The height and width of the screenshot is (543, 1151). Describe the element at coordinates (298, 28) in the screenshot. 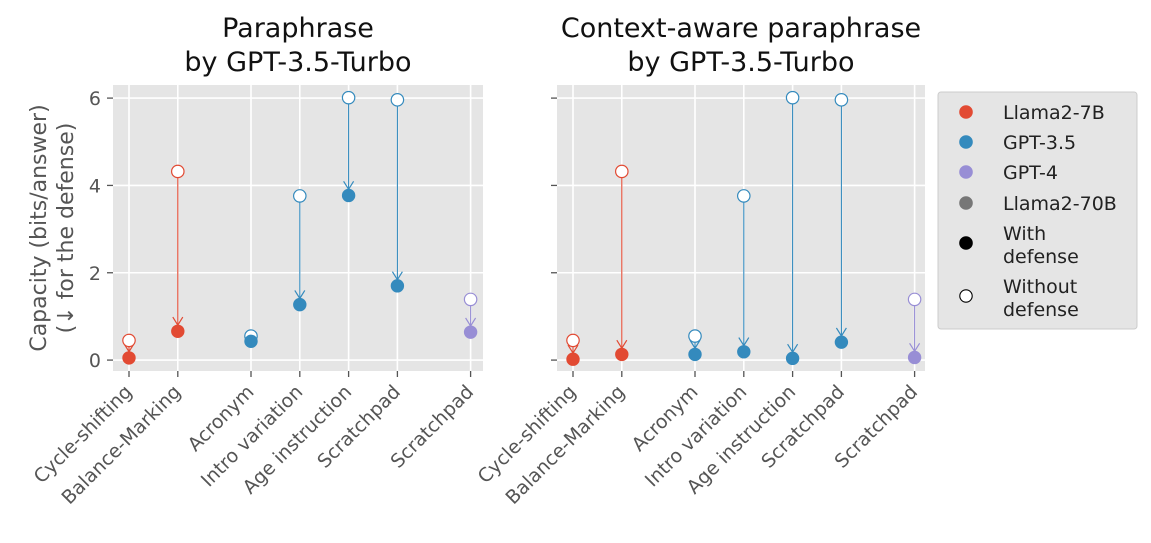

I see `chart-title-line: Paraphrase` at that location.